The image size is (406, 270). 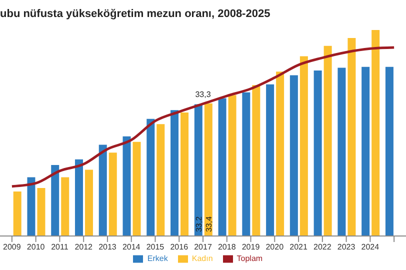 What do you see at coordinates (209, 224) in the screenshot?
I see `data-label: 33,4` at bounding box center [209, 224].